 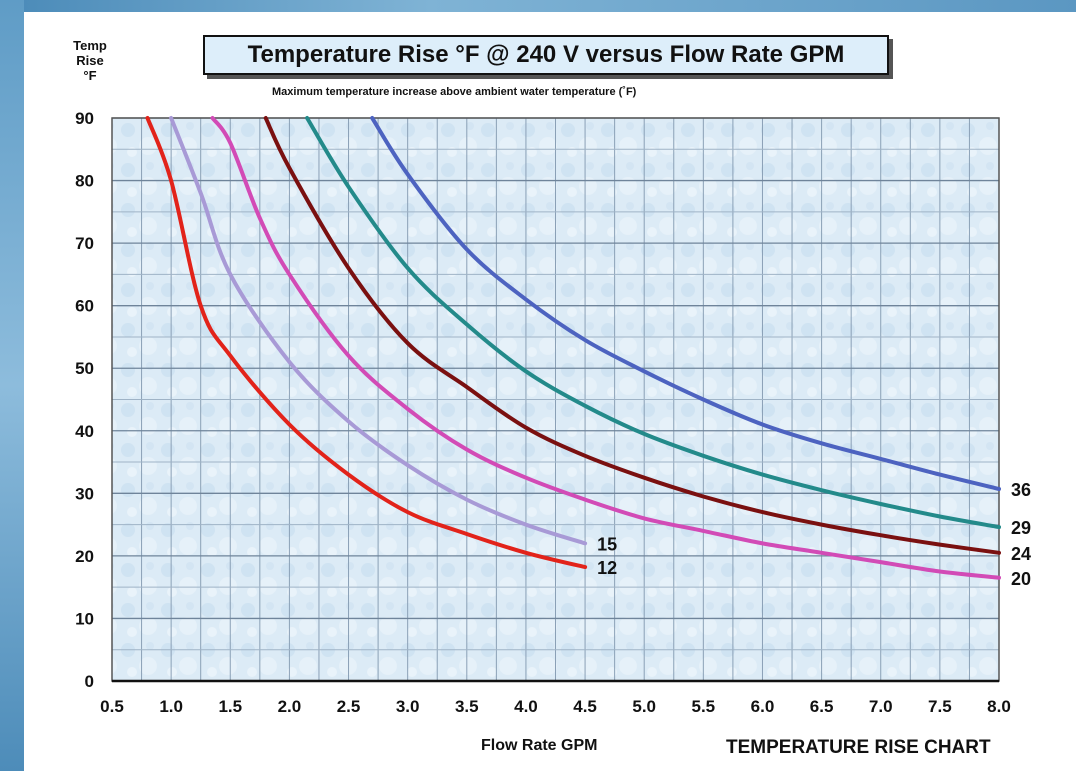 I want to click on y-axis-unit-line-1: Temp, so click(x=90, y=45).